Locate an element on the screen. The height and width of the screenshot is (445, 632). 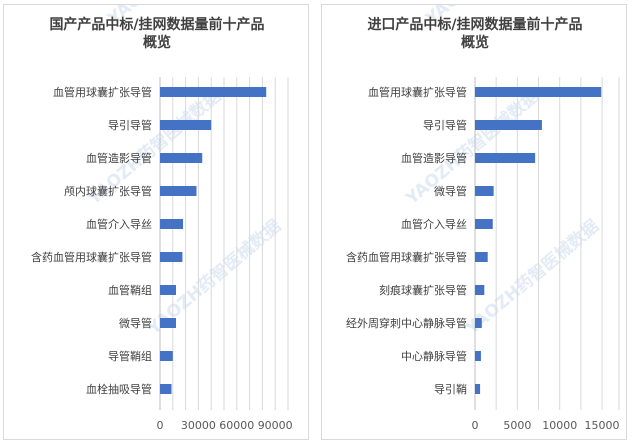
category-label: 导引鞘 is located at coordinates (450, 389).